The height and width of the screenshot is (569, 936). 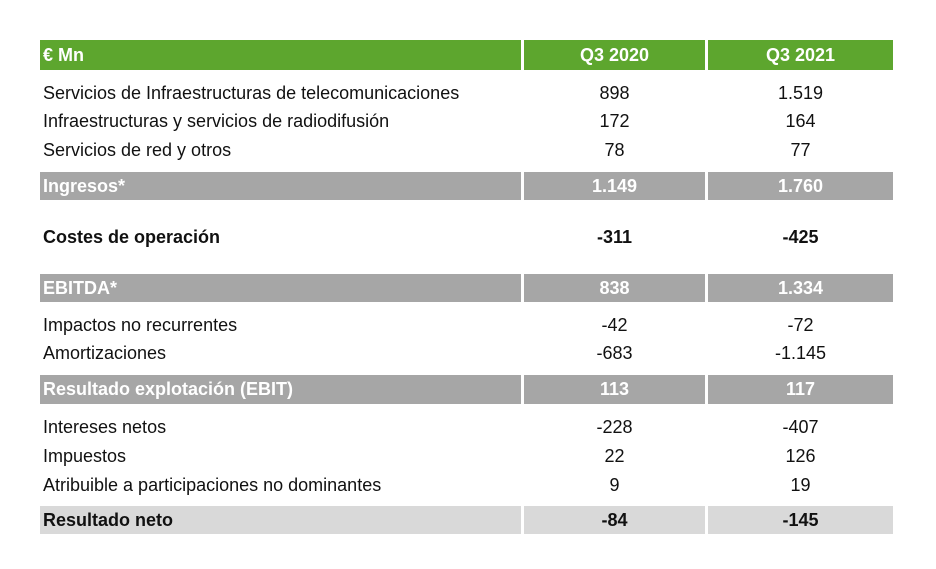 I want to click on row-value: -683, so click(x=614, y=352).